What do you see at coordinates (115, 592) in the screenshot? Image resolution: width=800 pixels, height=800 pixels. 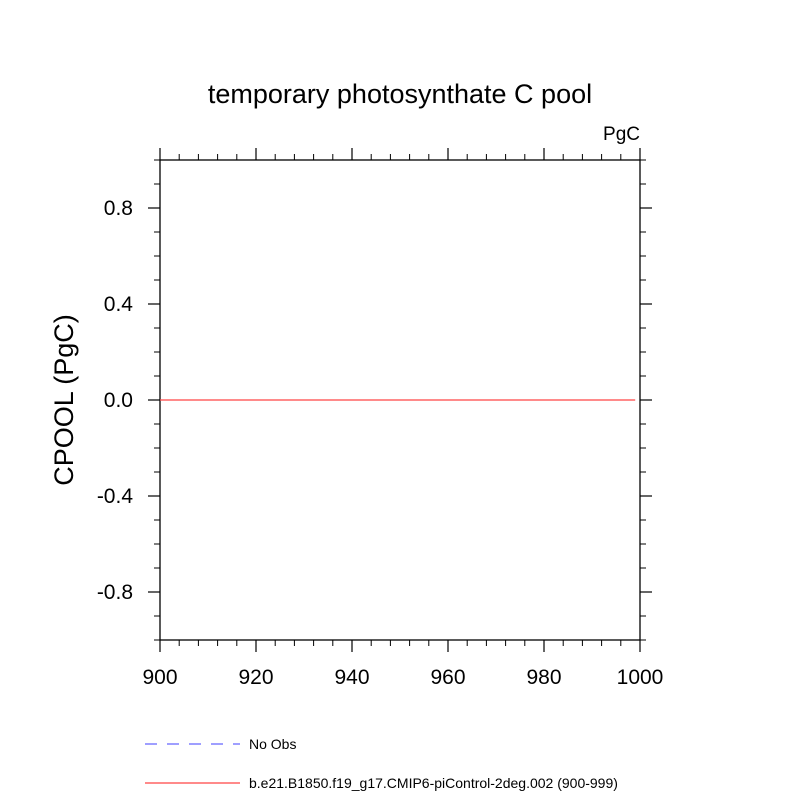 I see `y-tick-label: -0.8` at bounding box center [115, 592].